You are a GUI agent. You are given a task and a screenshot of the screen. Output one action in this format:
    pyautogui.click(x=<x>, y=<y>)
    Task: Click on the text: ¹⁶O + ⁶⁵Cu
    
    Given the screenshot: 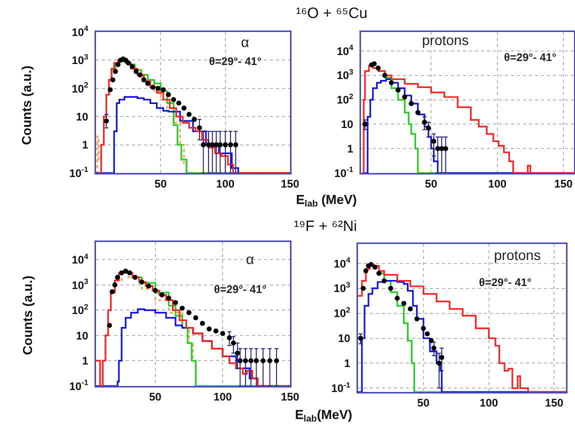 What is the action you would take?
    pyautogui.click(x=332, y=13)
    